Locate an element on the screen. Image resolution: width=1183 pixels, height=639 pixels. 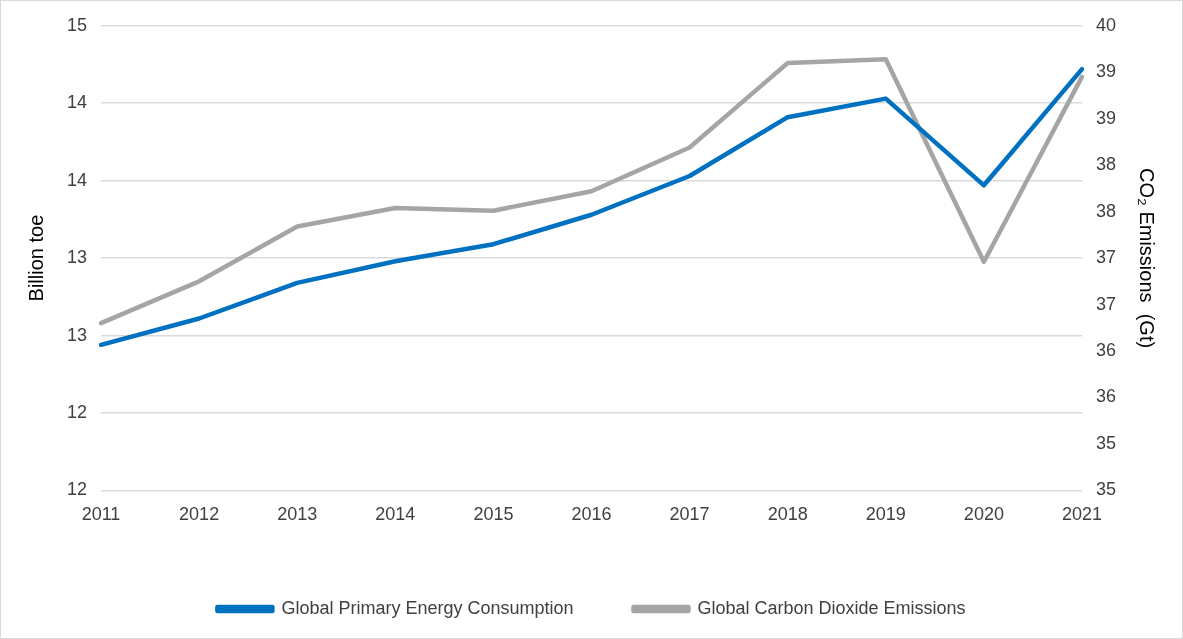
x-tick-label: 2011 is located at coordinates (101, 514).